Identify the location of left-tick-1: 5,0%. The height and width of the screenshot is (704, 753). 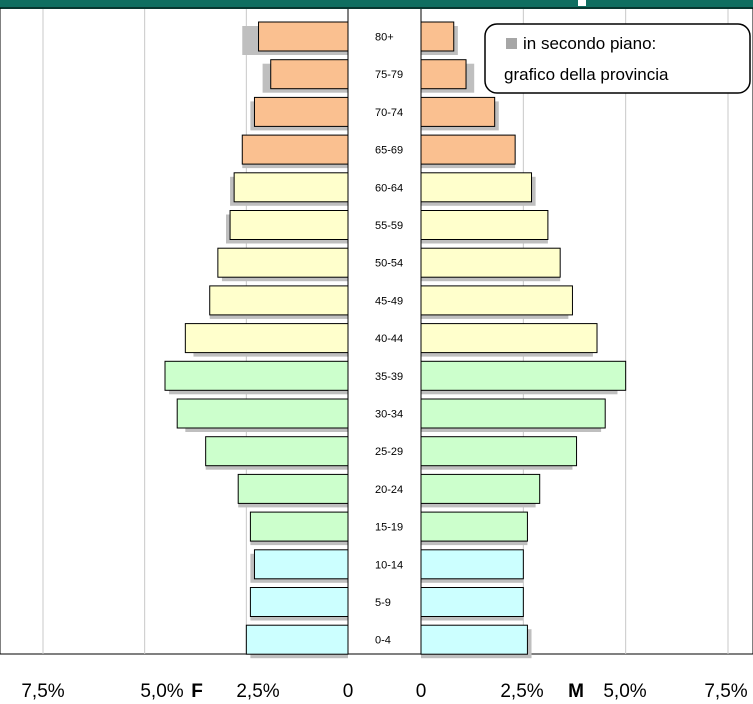
(161, 691).